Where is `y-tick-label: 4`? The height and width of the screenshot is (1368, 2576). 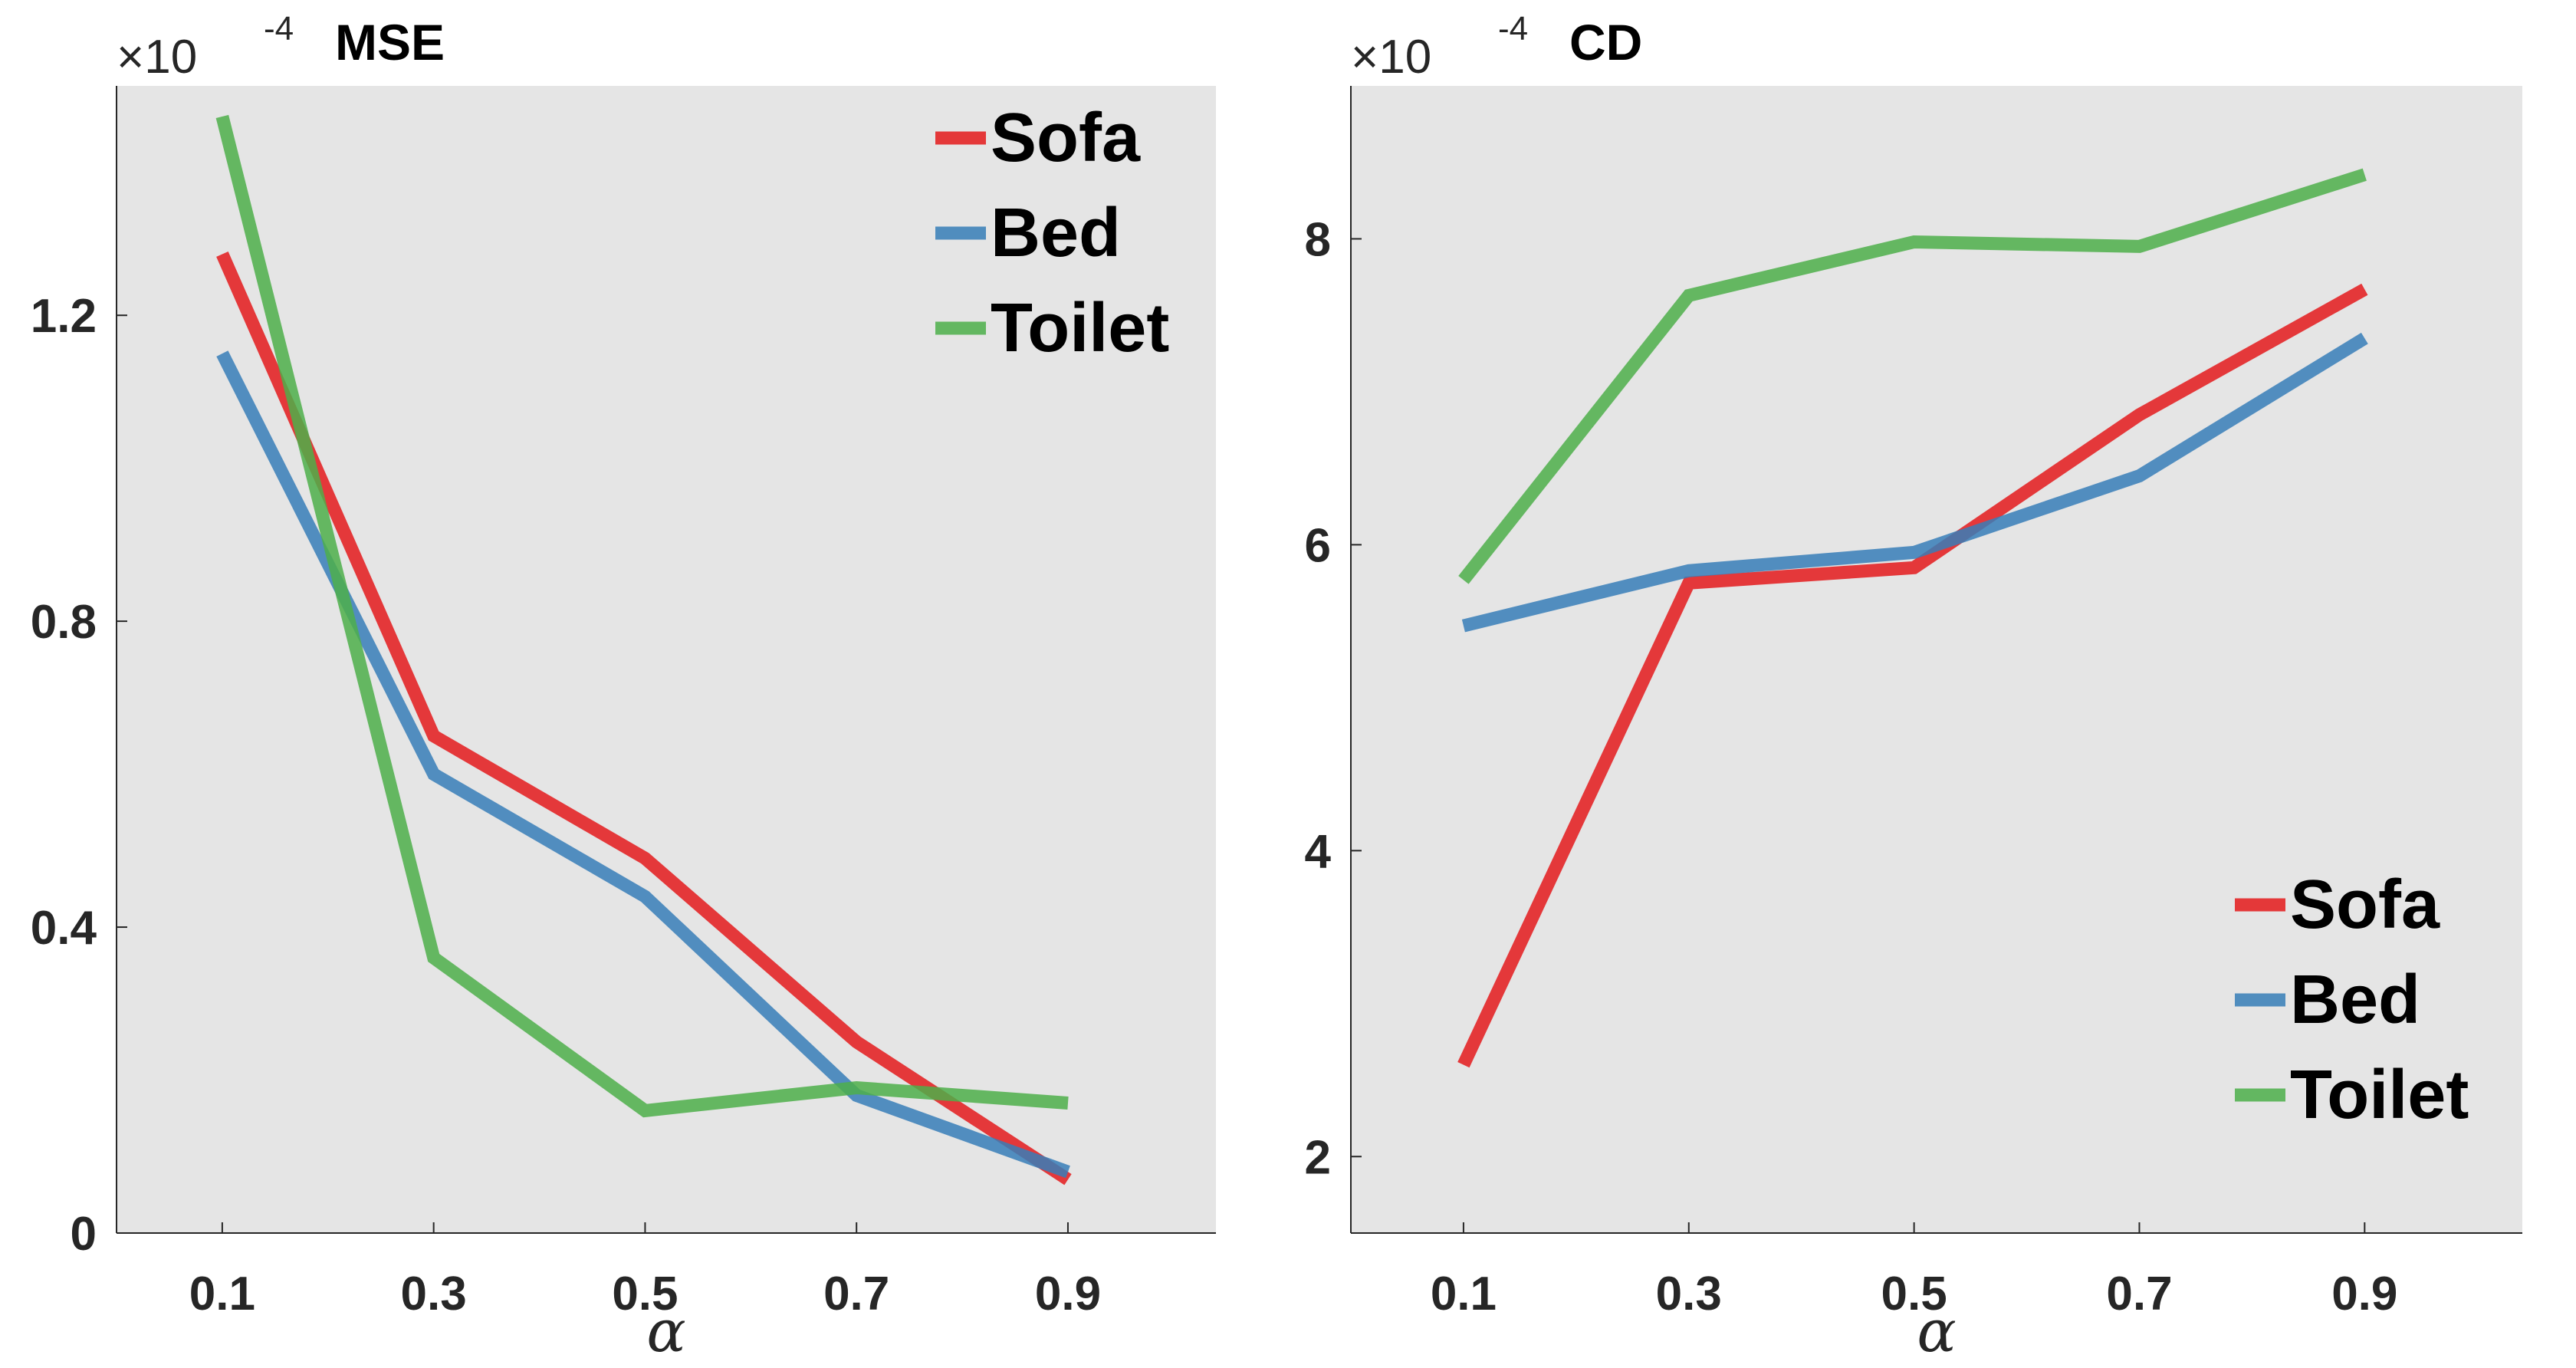 y-tick-label: 4 is located at coordinates (1319, 851).